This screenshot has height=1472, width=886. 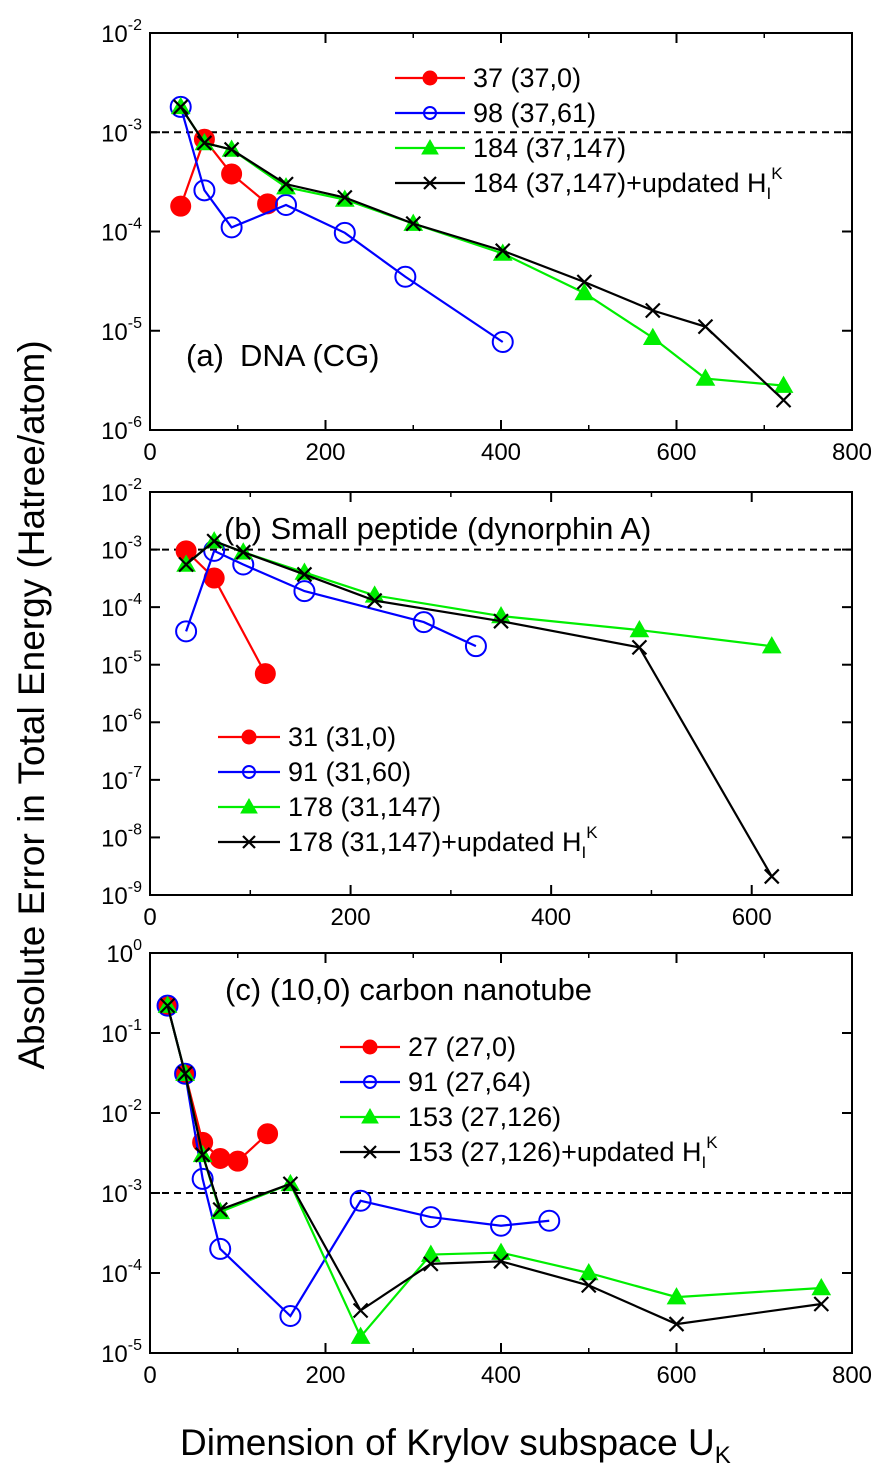 What do you see at coordinates (121, 330) in the screenshot?
I see `y-tick-label-a-1: 10⁻⁵` at bounding box center [121, 330].